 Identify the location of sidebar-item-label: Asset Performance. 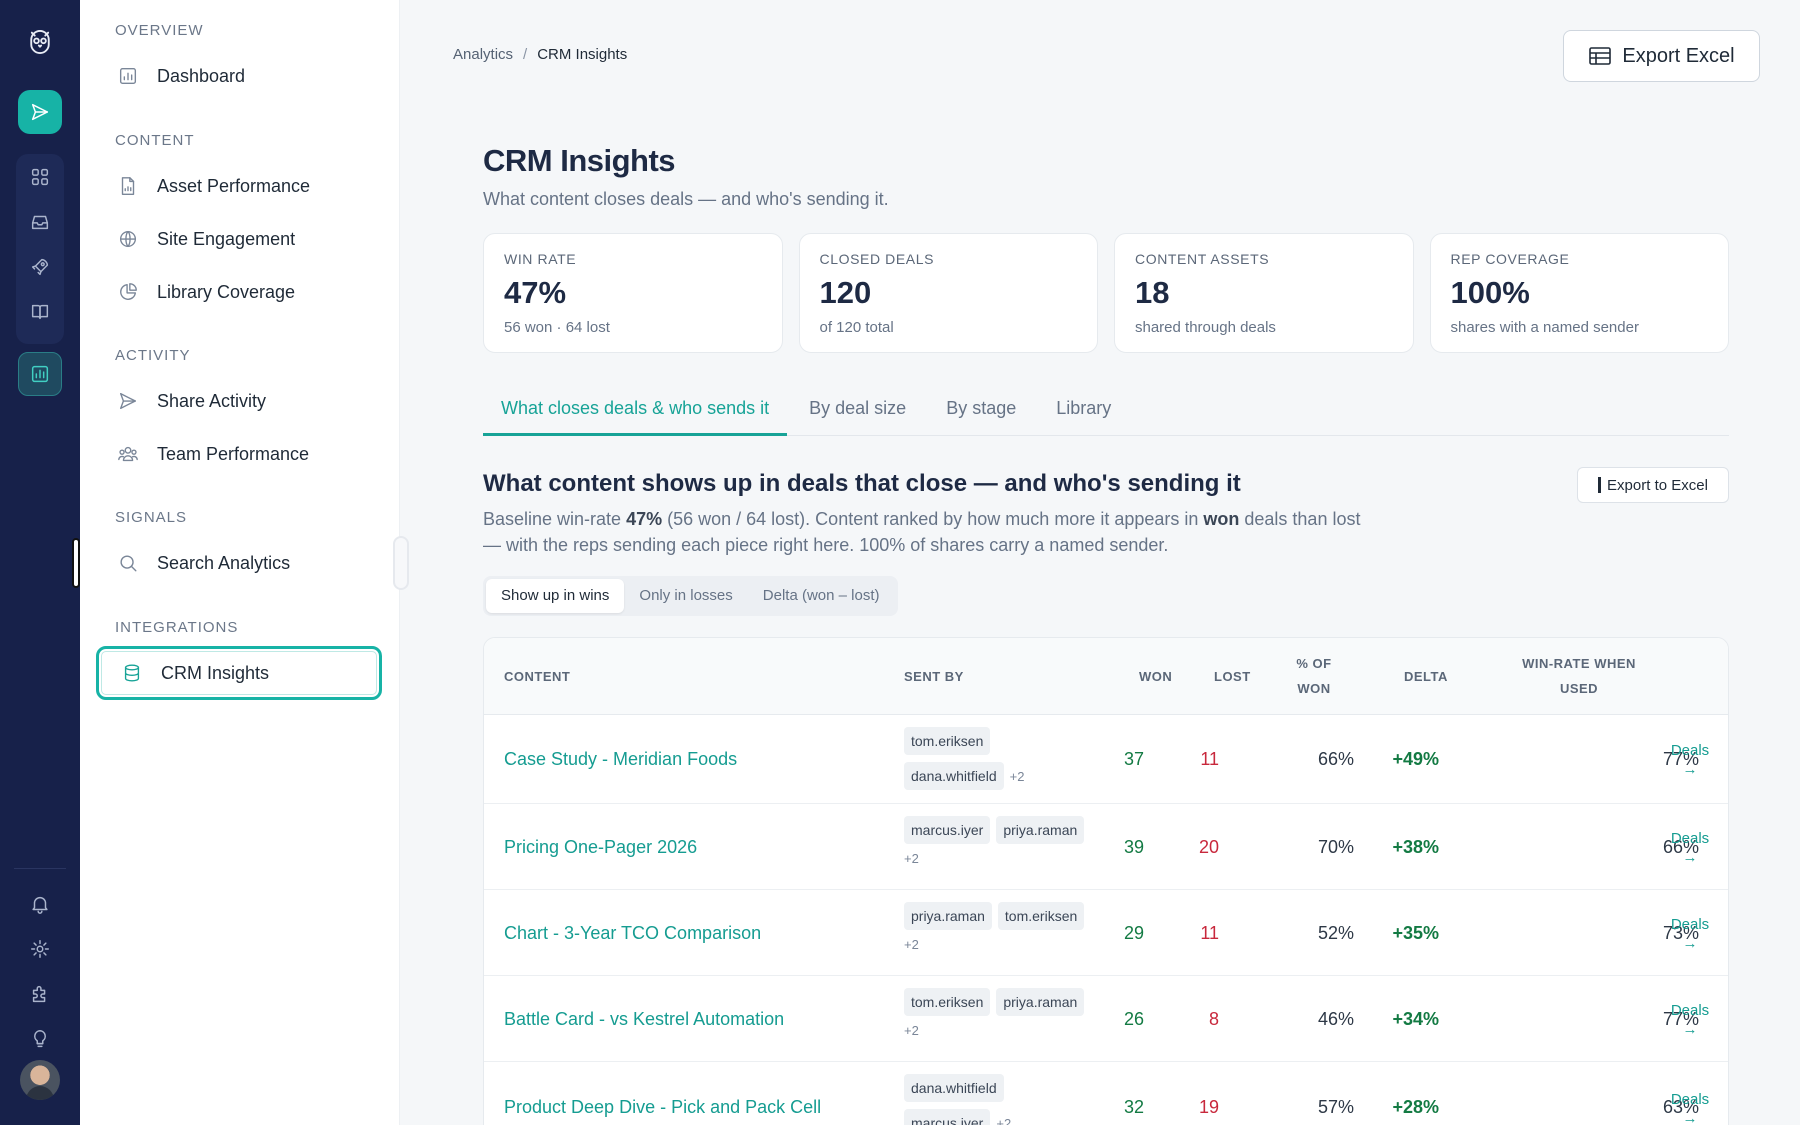
(234, 185).